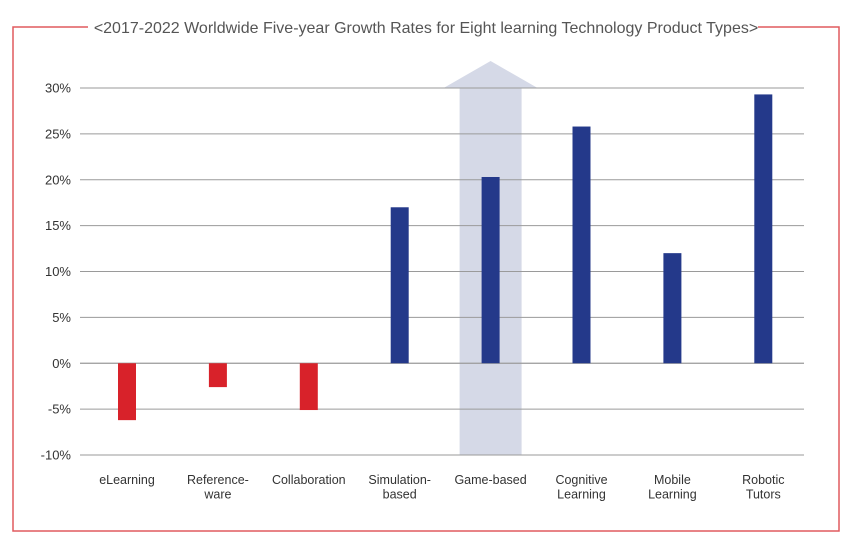  I want to click on y-axis-ticks: 30% 25% 20% 15% 10% 5% 0% -5% -10%, so click(56, 272).